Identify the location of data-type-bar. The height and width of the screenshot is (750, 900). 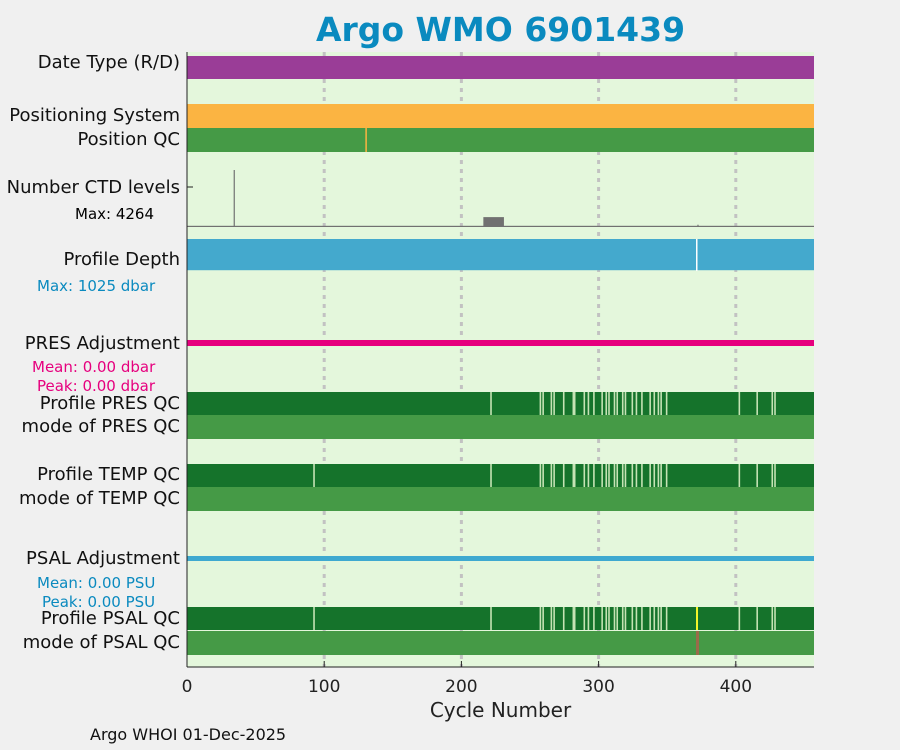
(500, 67).